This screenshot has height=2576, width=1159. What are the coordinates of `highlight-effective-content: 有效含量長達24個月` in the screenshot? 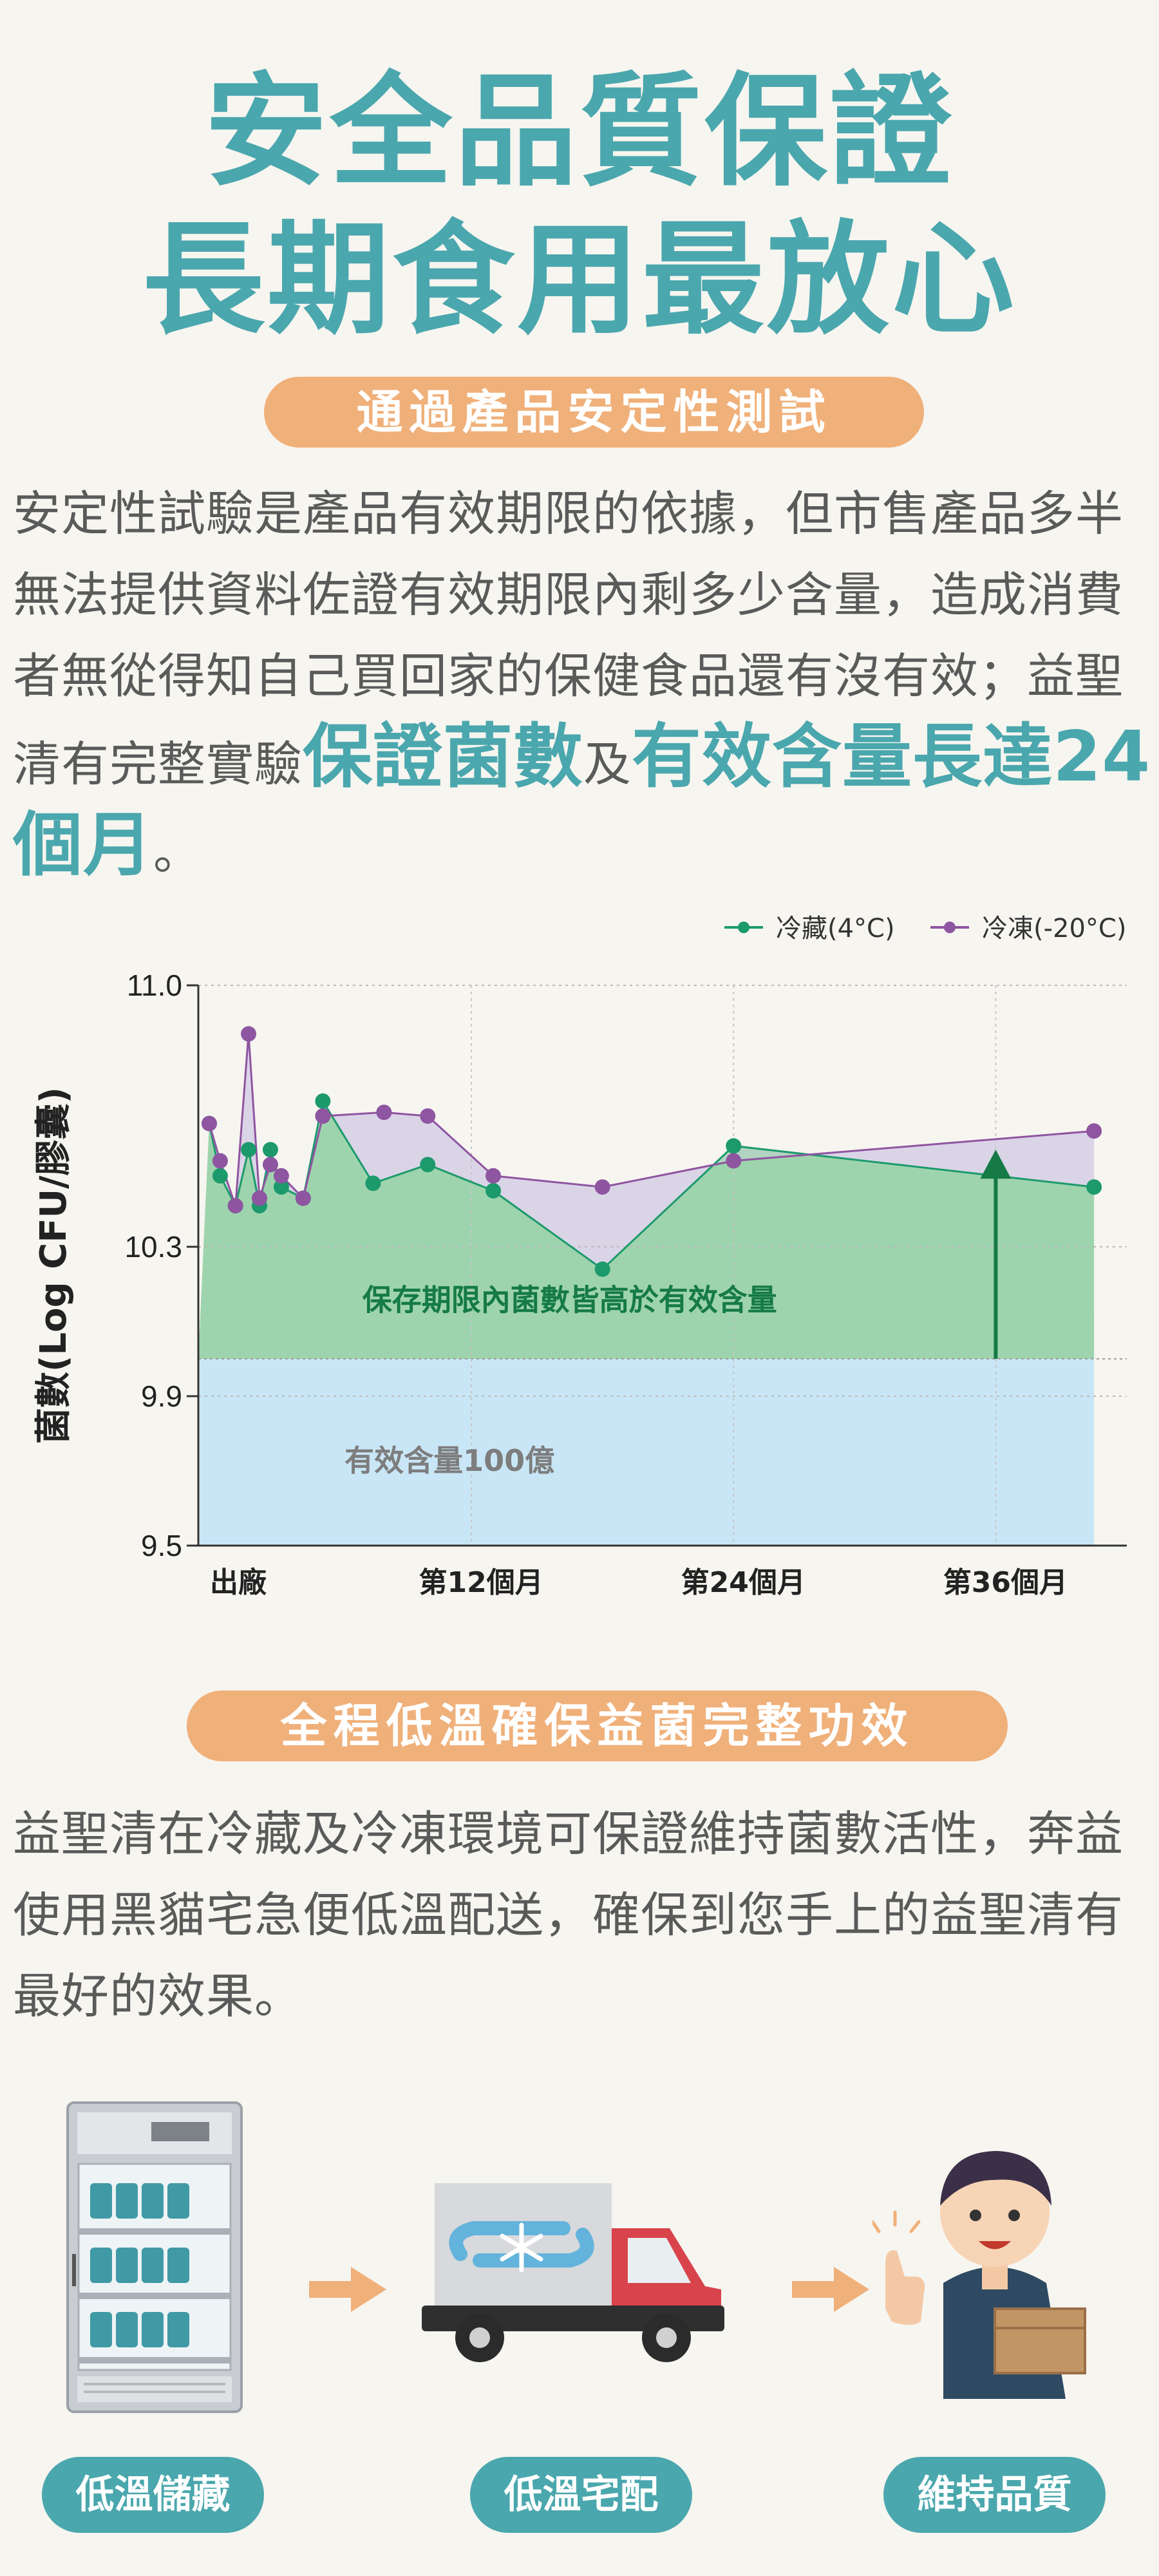 It's located at (582, 802).